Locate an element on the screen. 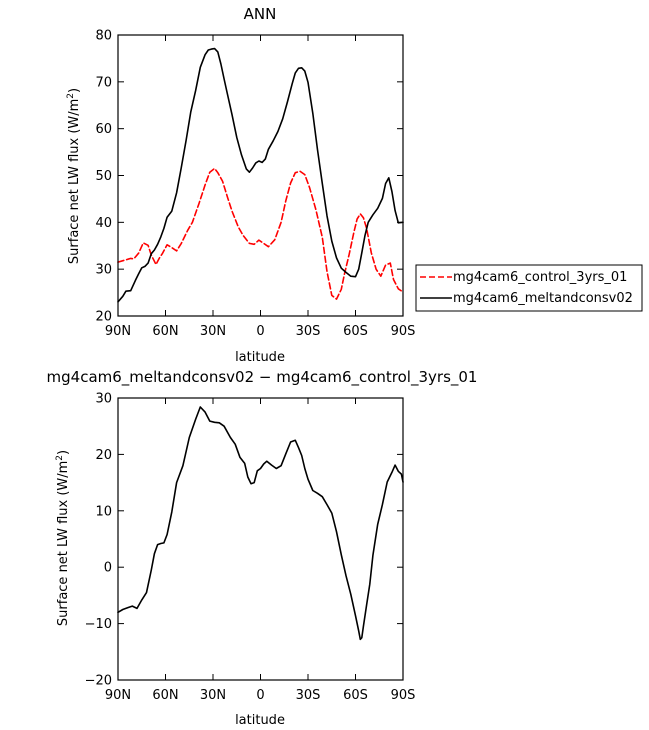 This screenshot has width=649, height=730. chart-title: ANN is located at coordinates (260, 14).